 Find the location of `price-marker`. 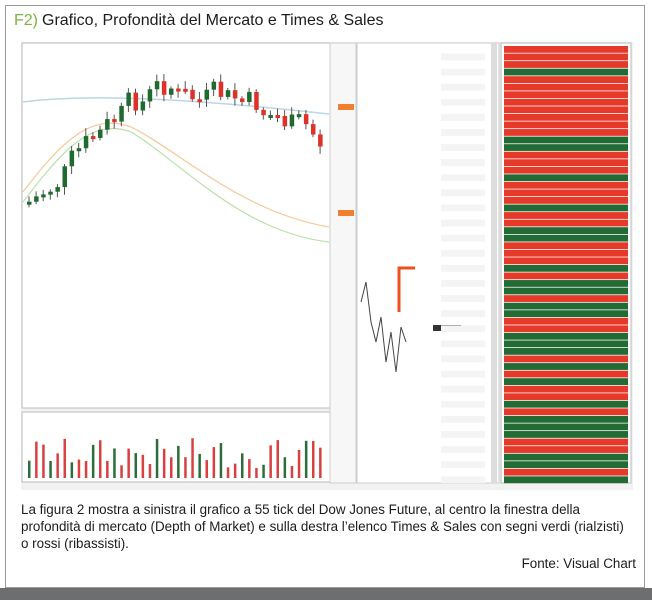

price-marker is located at coordinates (346, 213).